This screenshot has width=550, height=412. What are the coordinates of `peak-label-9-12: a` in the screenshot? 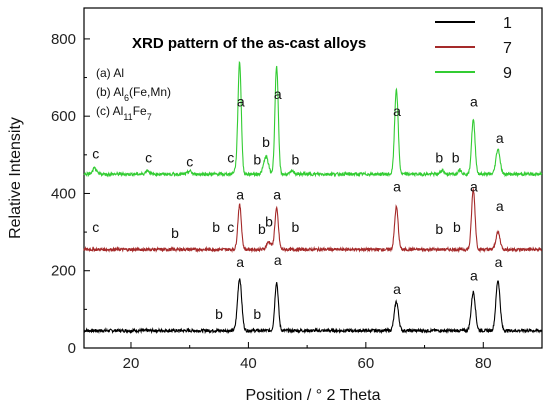 It's located at (474, 102).